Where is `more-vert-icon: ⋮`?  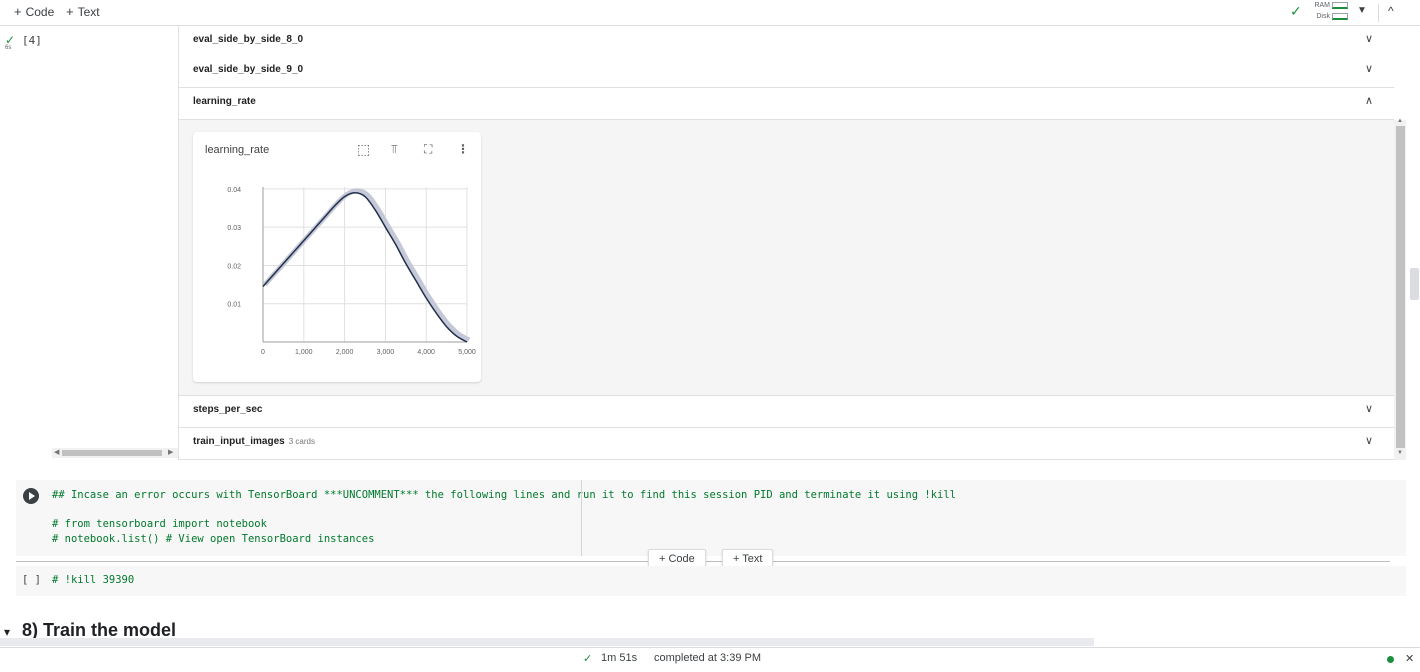 more-vert-icon: ⋮ is located at coordinates (463, 149).